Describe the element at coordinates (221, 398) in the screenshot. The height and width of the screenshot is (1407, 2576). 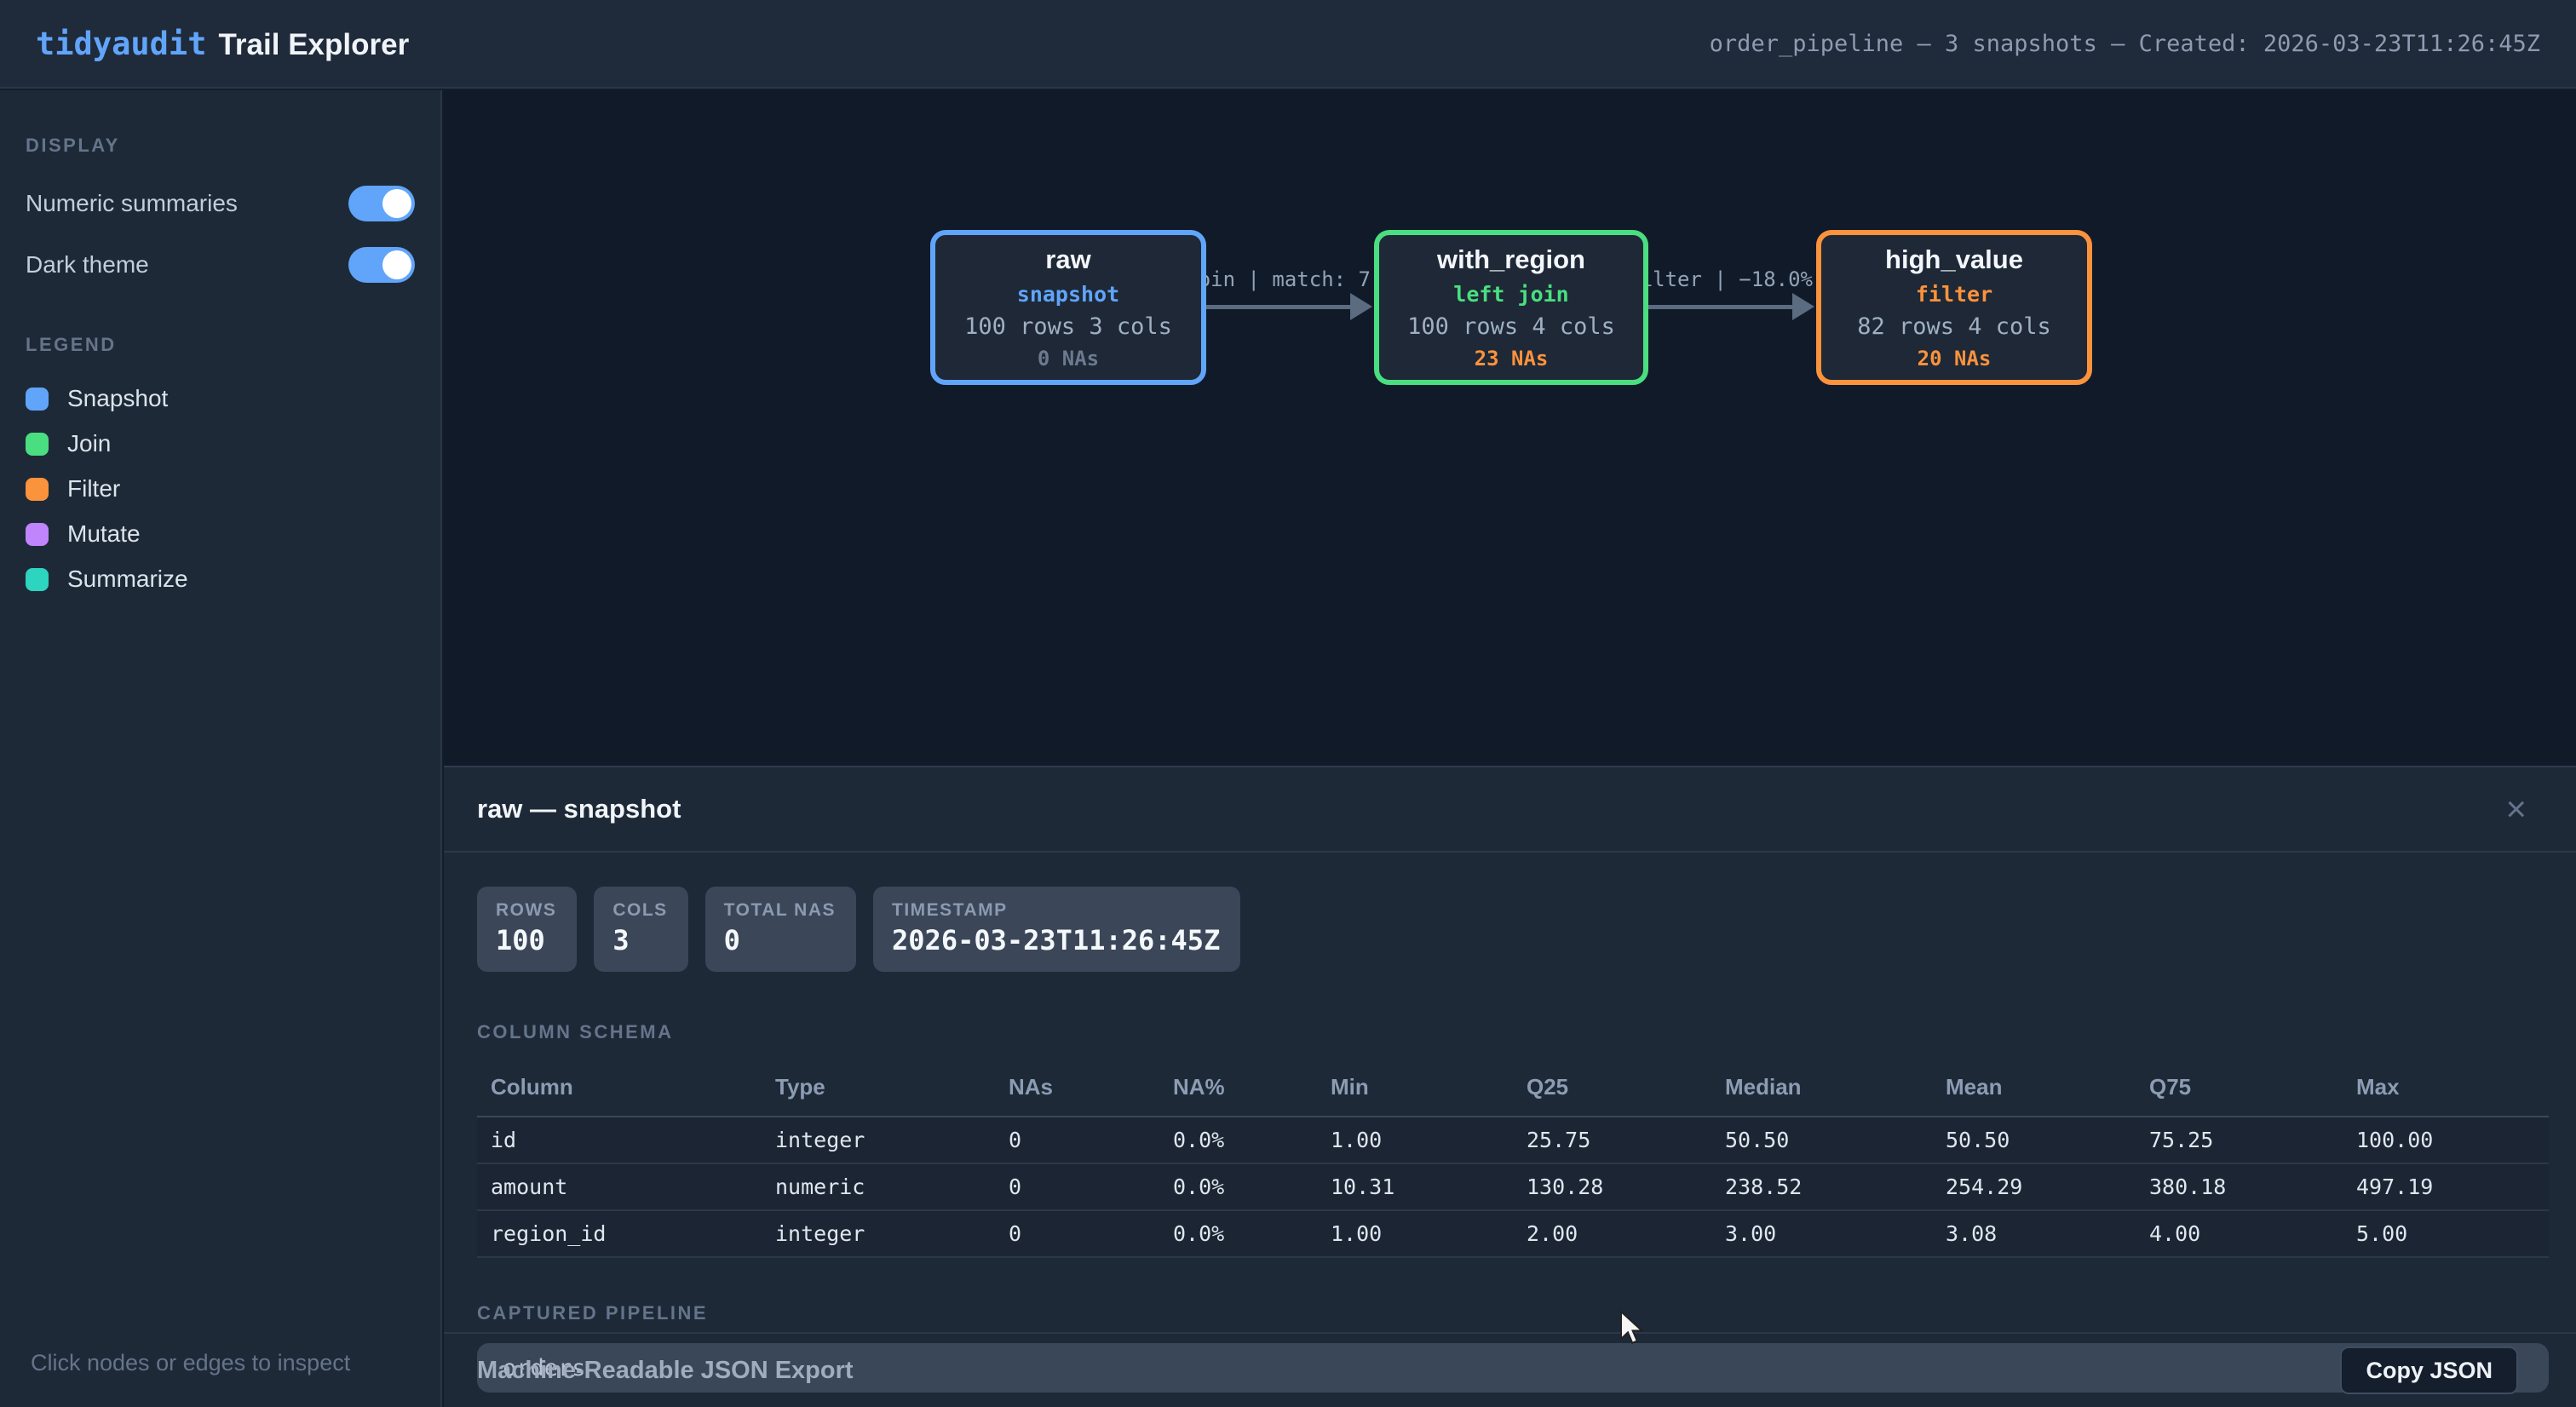
I see `legend-item: Snapshot` at that location.